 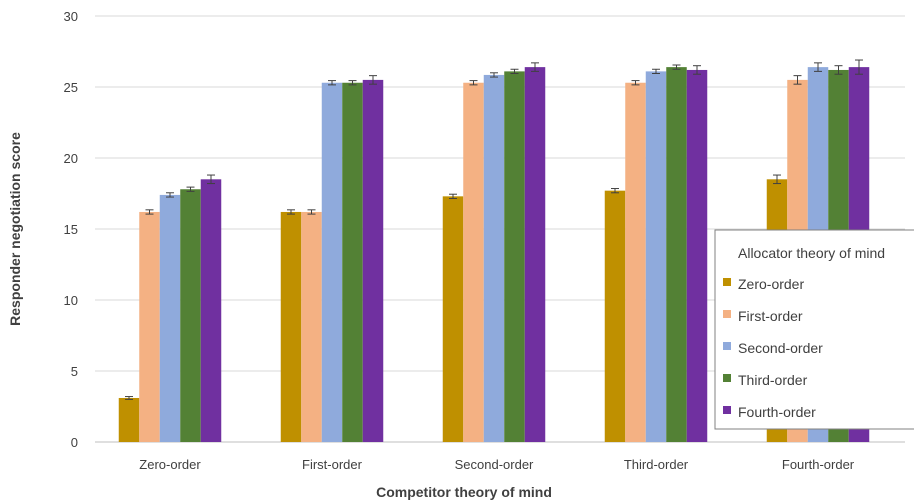 I want to click on legend-label: Third-order, so click(x=773, y=380).